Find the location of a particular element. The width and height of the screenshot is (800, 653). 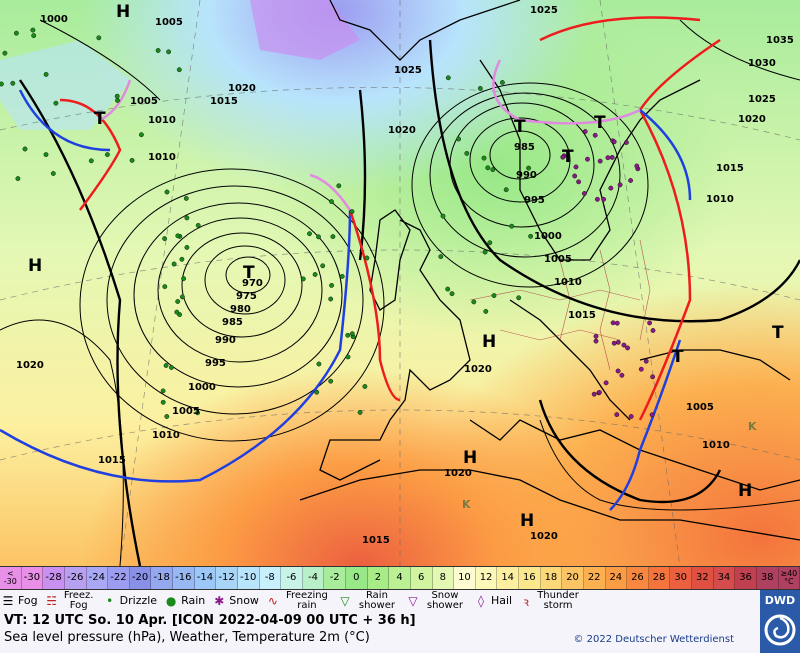

scale-cell: 4 is located at coordinates (400, 578).